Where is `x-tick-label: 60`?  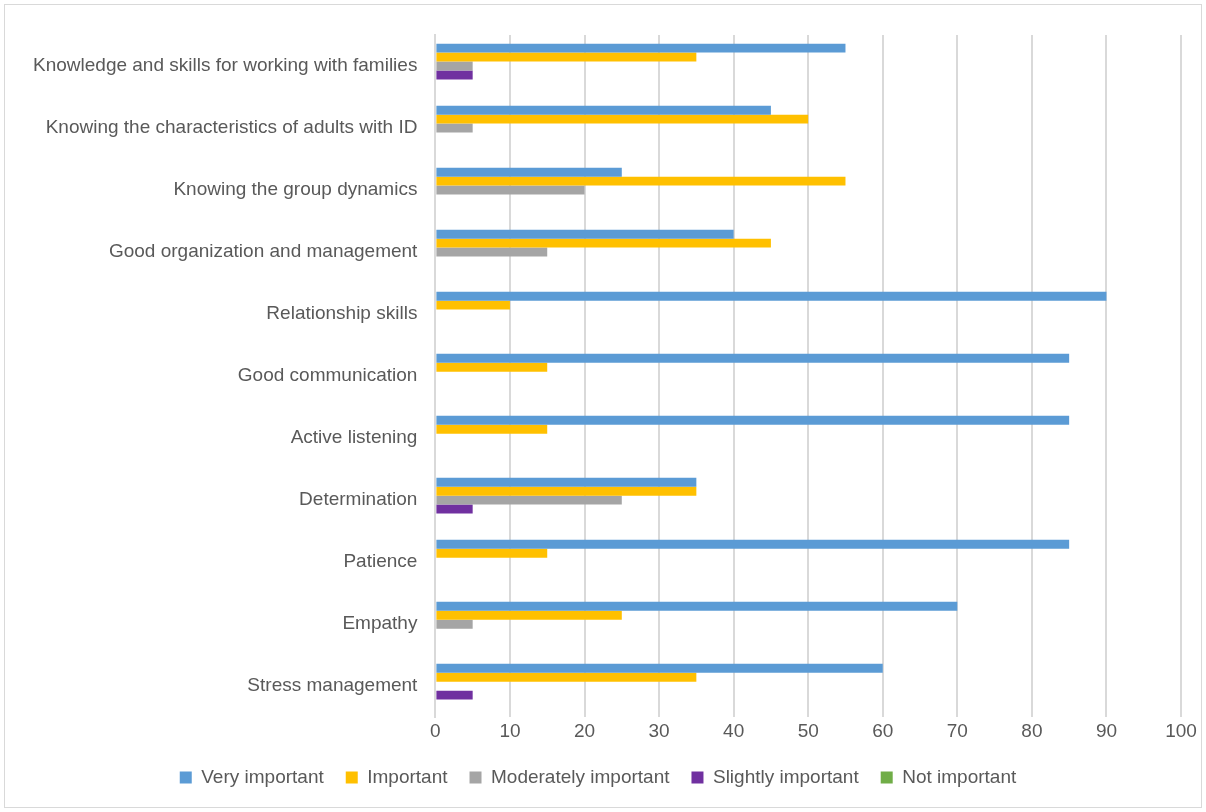
x-tick-label: 60 is located at coordinates (883, 730).